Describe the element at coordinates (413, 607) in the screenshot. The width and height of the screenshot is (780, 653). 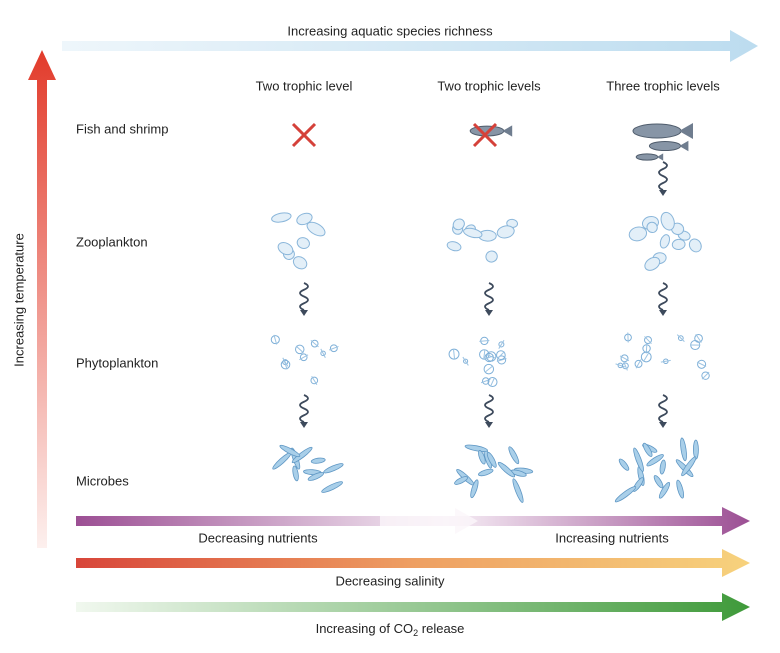
I see `co2-arrow` at that location.